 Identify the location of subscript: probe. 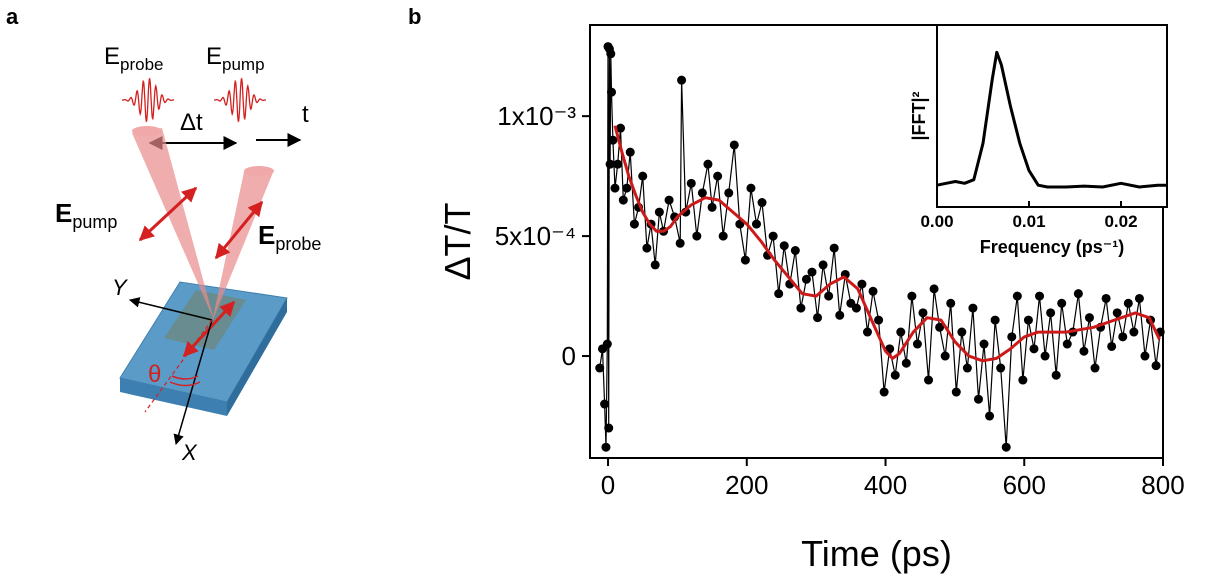
(298, 244).